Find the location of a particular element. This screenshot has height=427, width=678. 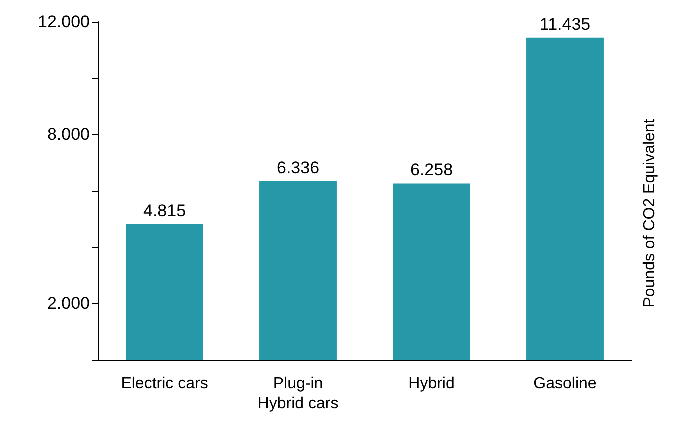

data-label: 6.258 is located at coordinates (432, 170).